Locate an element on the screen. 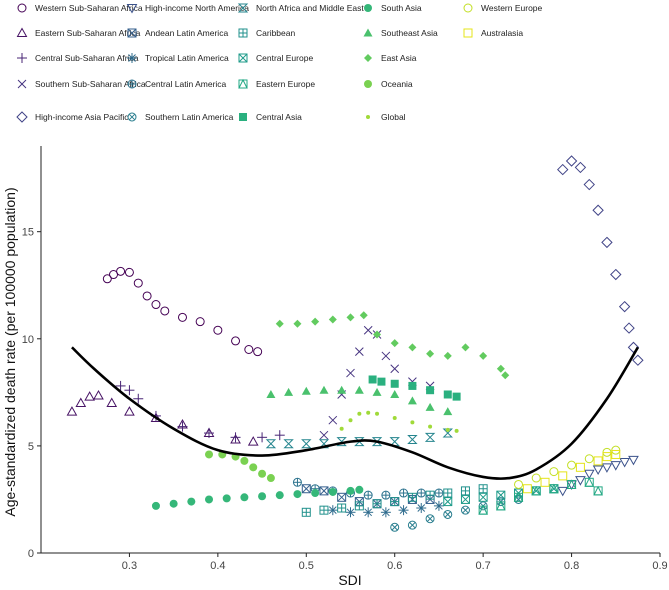 The image size is (669, 590). legend-label: High-income Asia Pacific is located at coordinates (82, 117).